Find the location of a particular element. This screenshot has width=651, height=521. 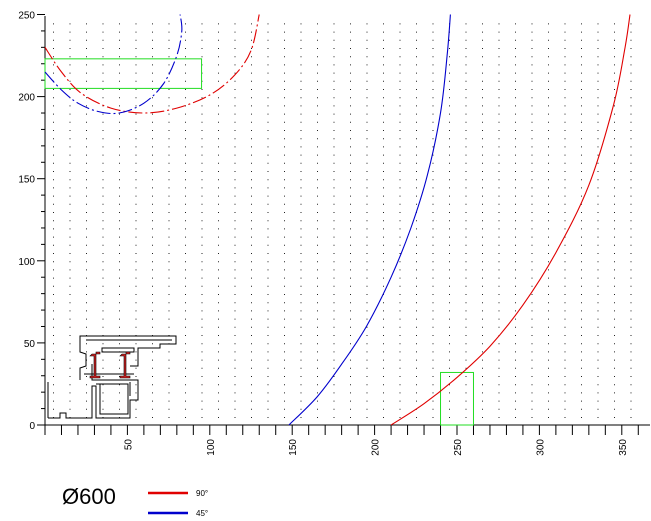

y-tick-label: 150 is located at coordinates (26, 180).